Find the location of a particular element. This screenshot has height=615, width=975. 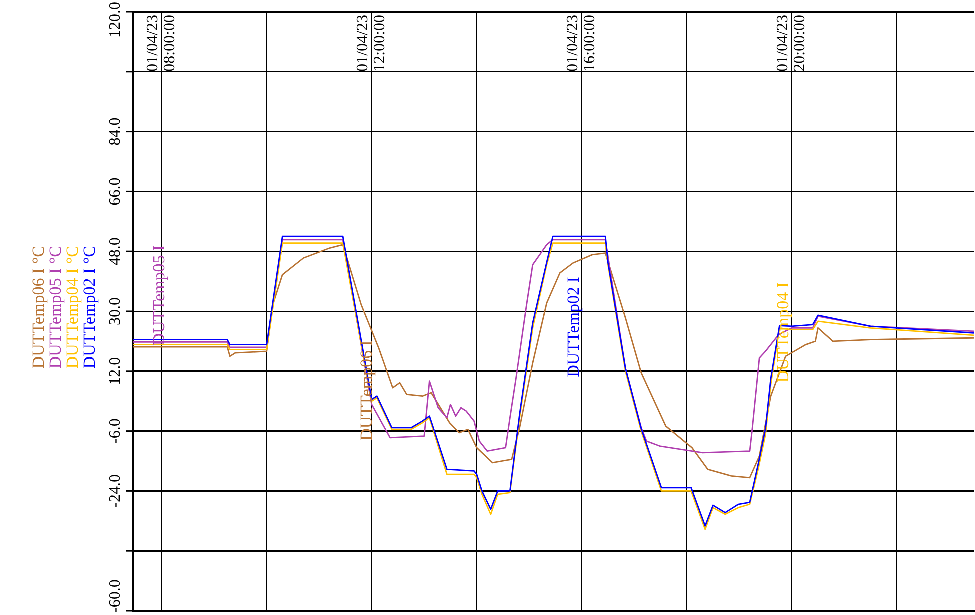

y-tick-label: 66.0 is located at coordinates (115, 192).